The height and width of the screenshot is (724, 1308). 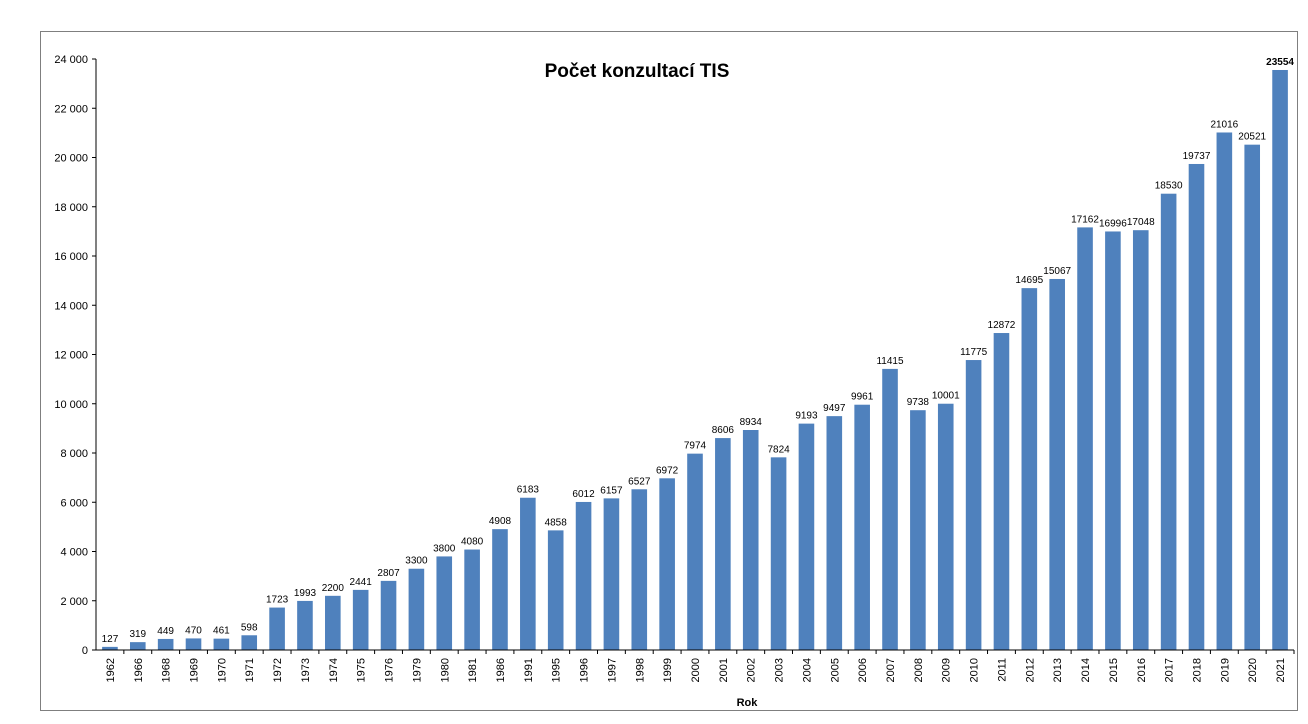 What do you see at coordinates (167, 670) in the screenshot?
I see `x-tick-label-1968: 1968` at bounding box center [167, 670].